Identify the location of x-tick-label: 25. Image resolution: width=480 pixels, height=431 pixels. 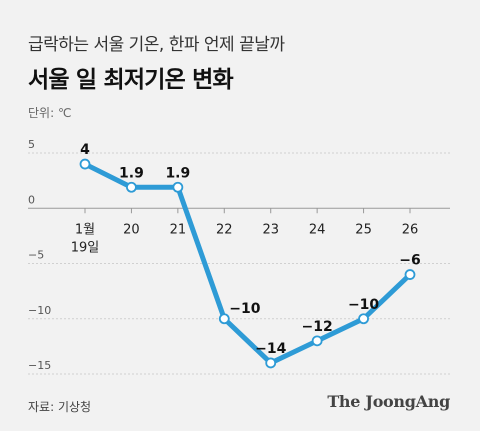
(363, 229).